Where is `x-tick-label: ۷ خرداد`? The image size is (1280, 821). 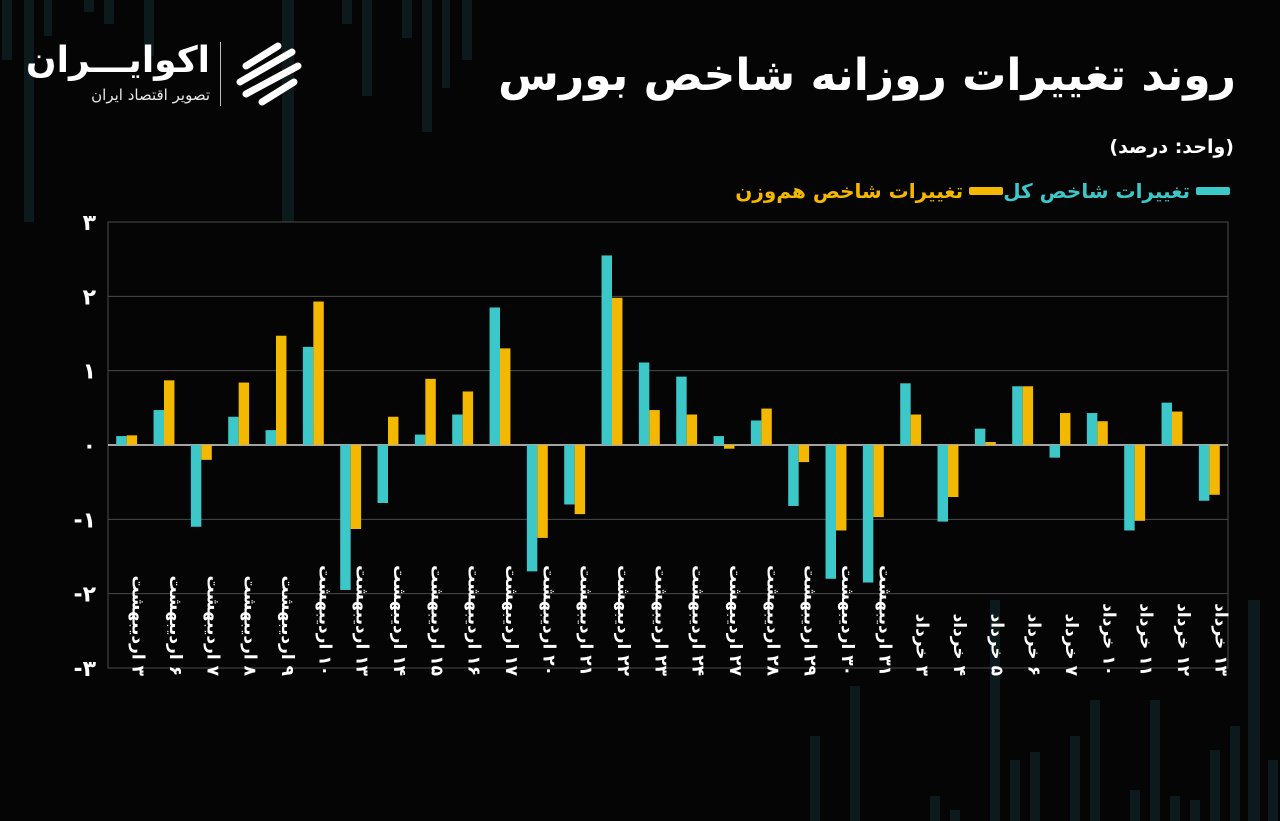 x-tick-label: ۷ خرداد is located at coordinates (1071, 645).